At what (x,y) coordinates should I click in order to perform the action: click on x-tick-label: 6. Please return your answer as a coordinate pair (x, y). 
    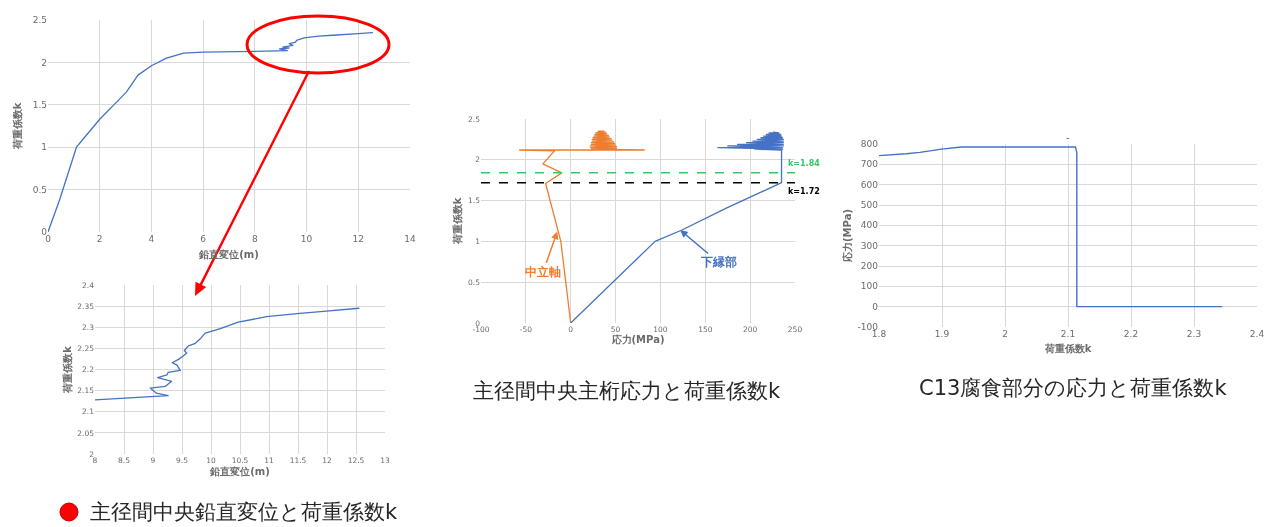
    Looking at the image, I should click on (203, 239).